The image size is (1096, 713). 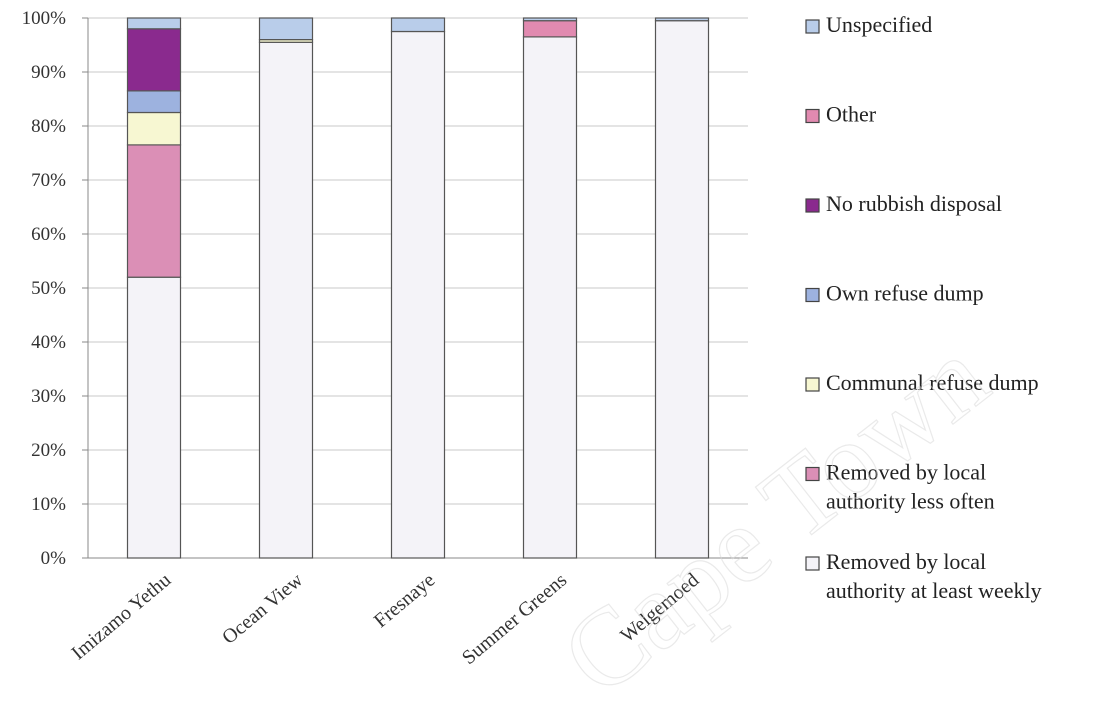 What do you see at coordinates (910, 501) in the screenshot?
I see `legend-label: authority less often` at bounding box center [910, 501].